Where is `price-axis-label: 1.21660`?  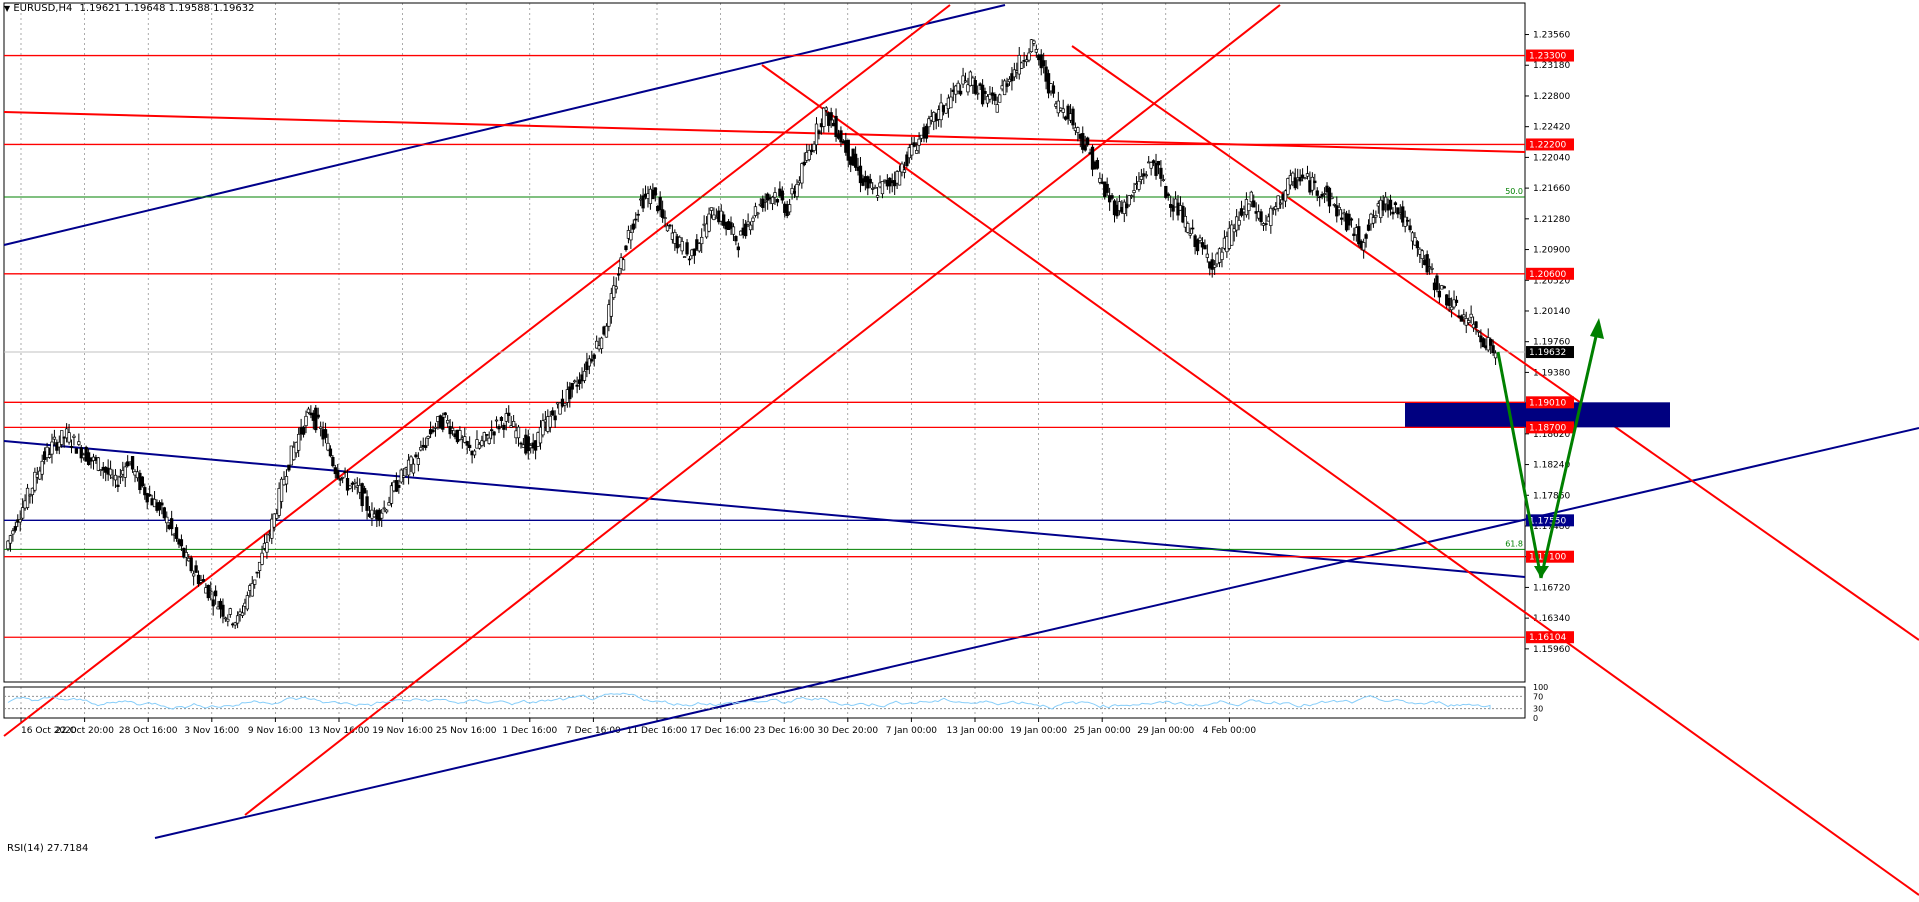
price-axis-label: 1.21660 is located at coordinates (1551, 189).